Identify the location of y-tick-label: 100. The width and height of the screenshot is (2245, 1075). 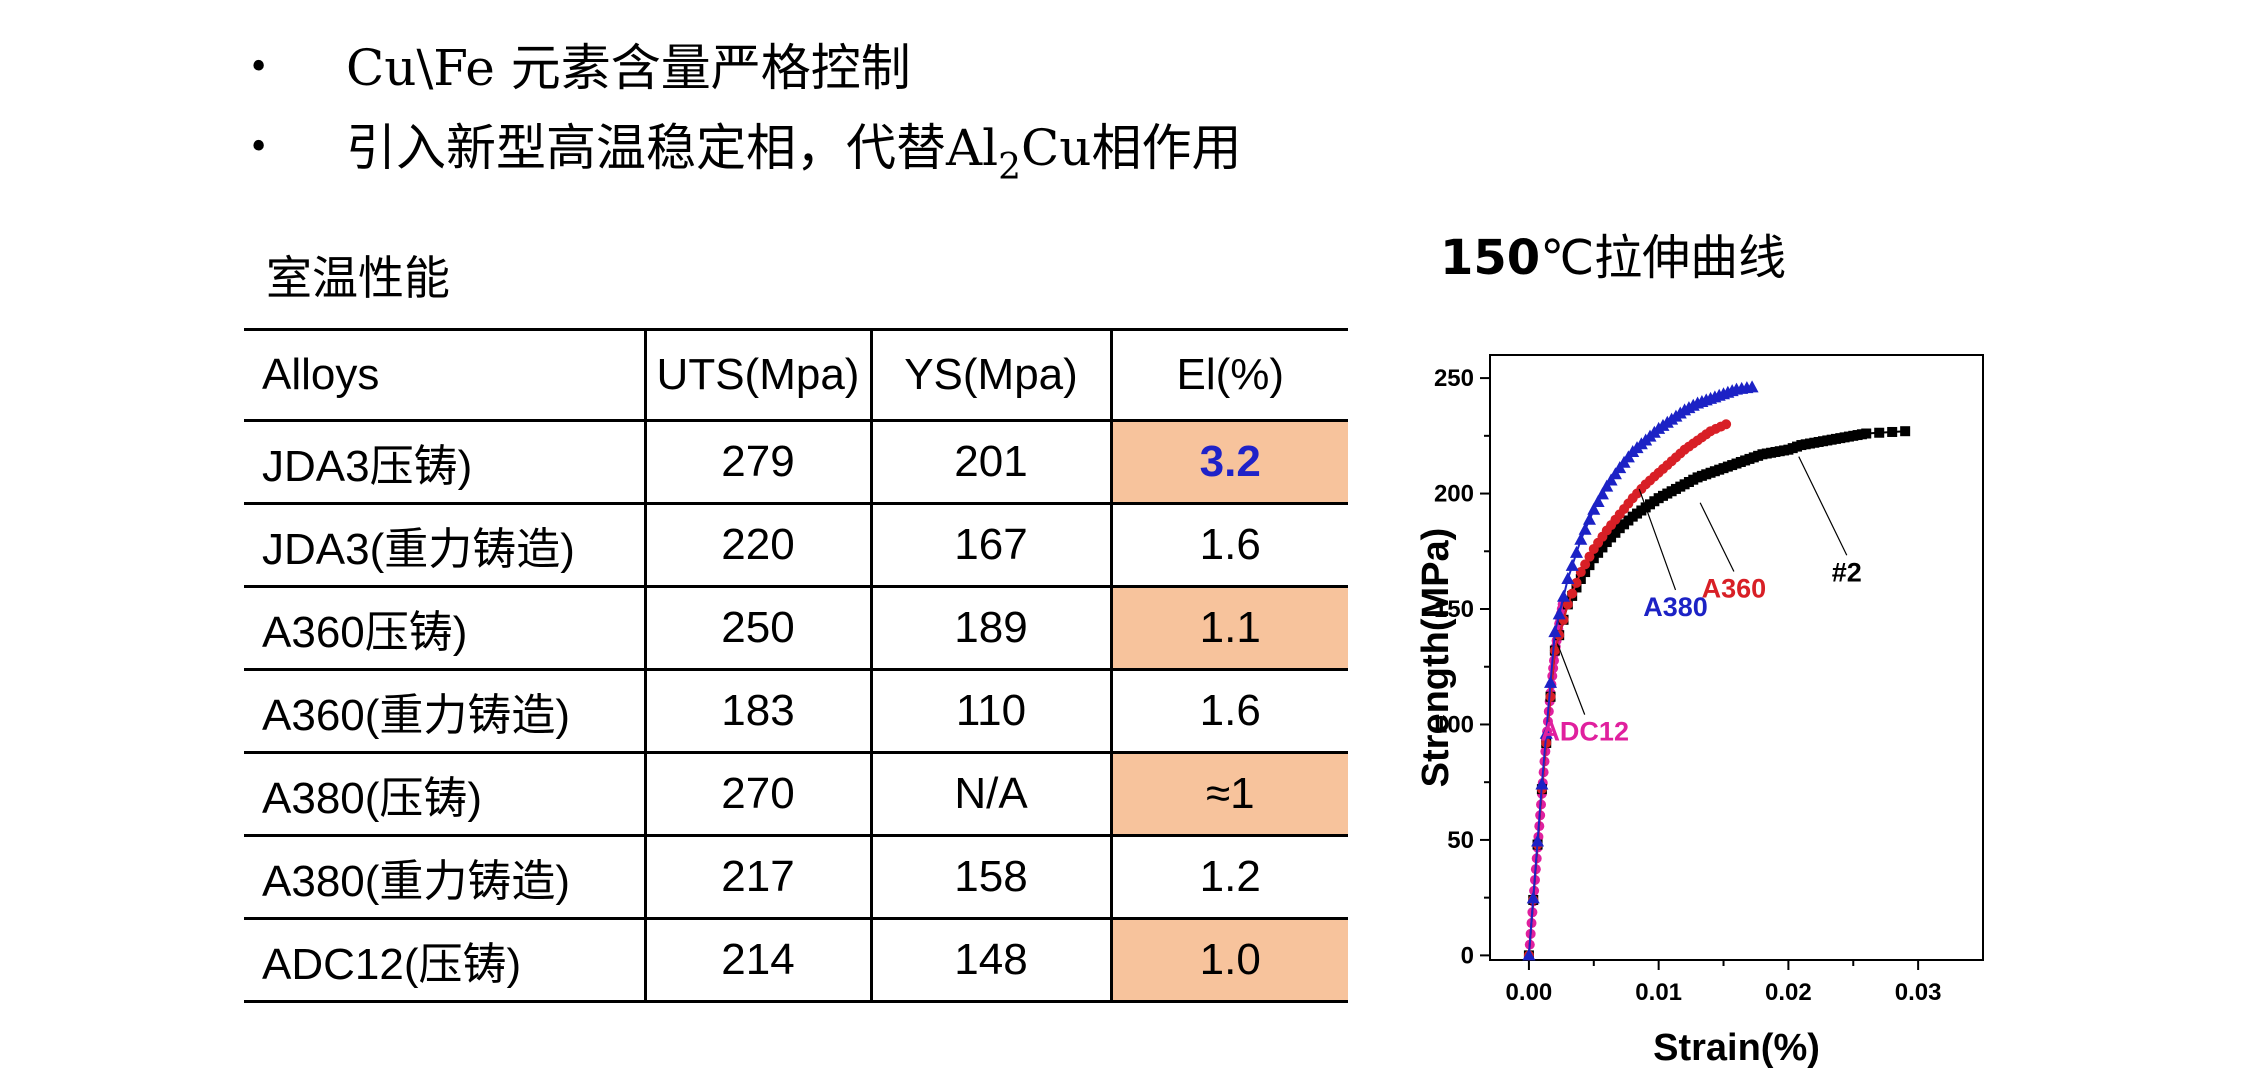
(1454, 724).